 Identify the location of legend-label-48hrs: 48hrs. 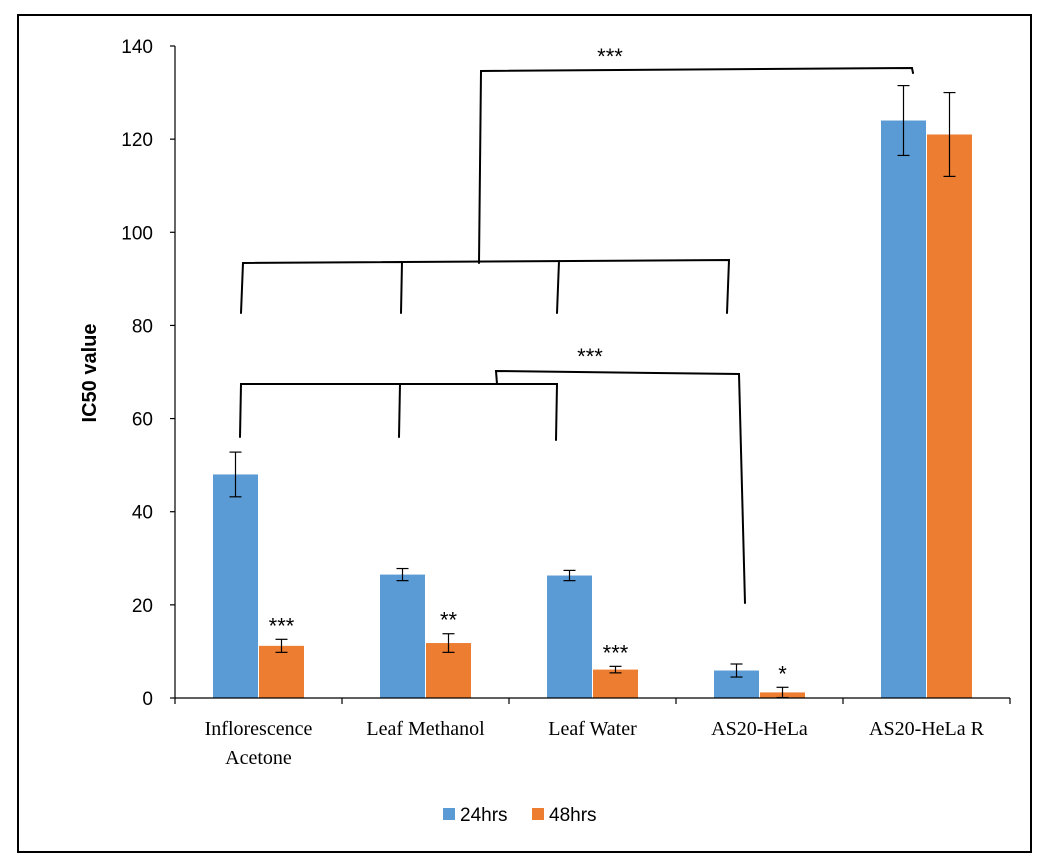
(573, 815).